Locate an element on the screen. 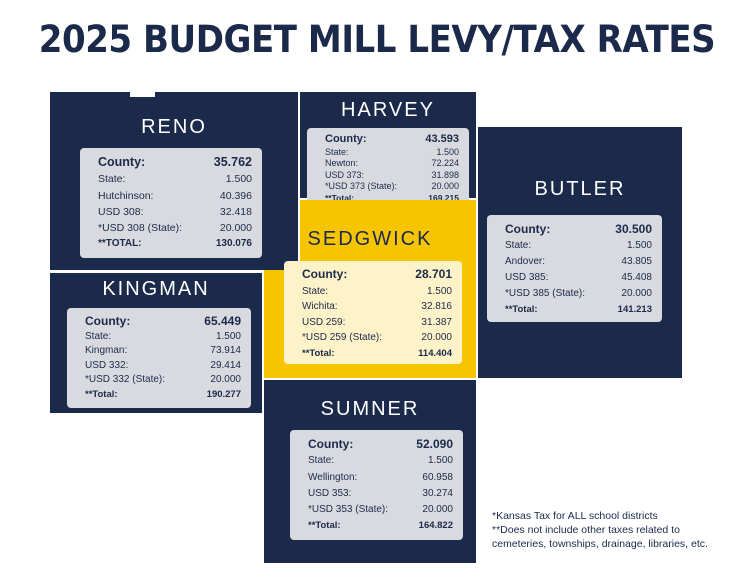  rate-row: Hutchinson: 40.396 is located at coordinates (175, 196).